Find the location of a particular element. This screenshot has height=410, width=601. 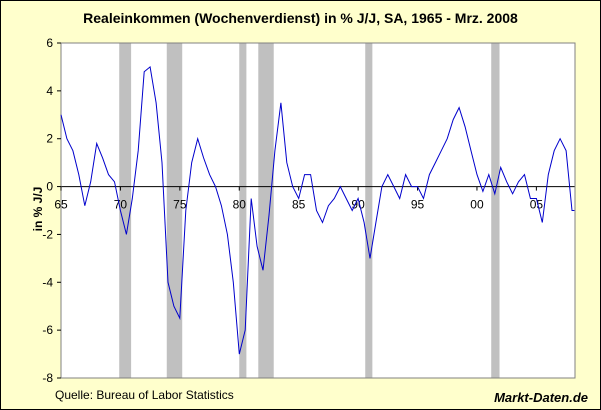

y-tick-label: -6 is located at coordinates (47, 330).